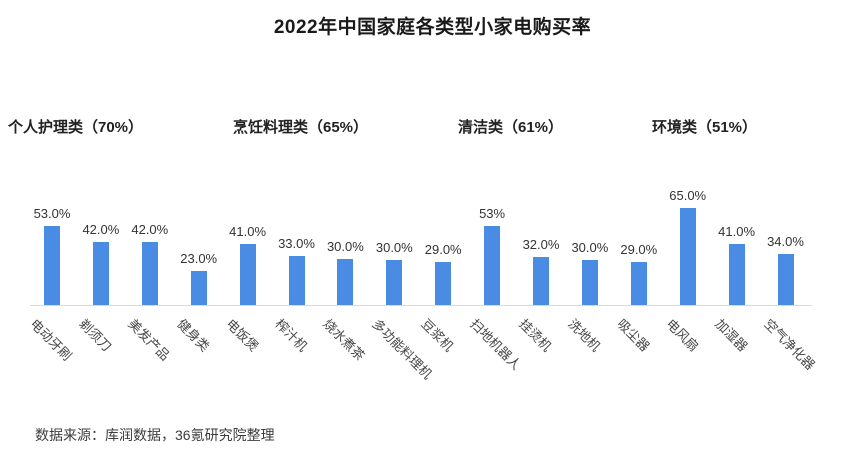  I want to click on bar-value-label: 33.0%, so click(296, 243).